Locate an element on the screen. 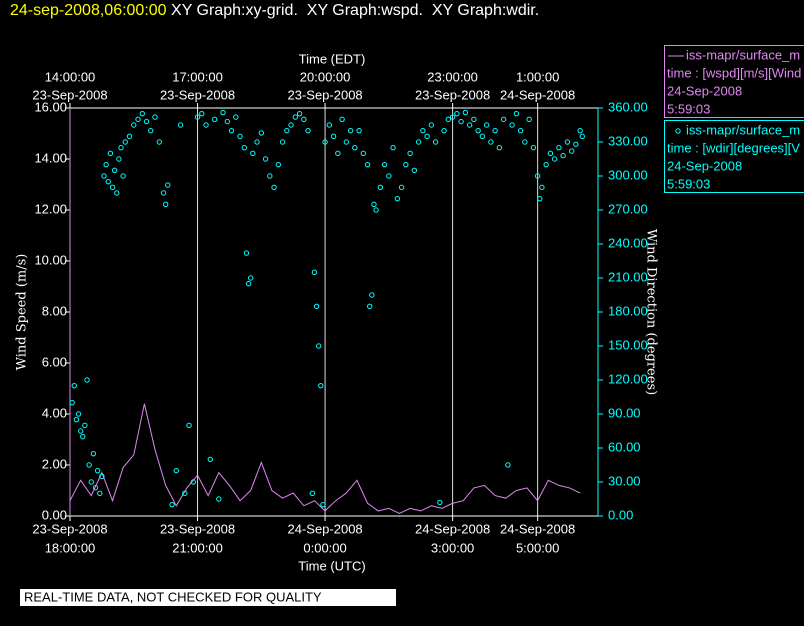 The width and height of the screenshot is (804, 626). x2-tick-label: 14:00:00 is located at coordinates (70, 76).